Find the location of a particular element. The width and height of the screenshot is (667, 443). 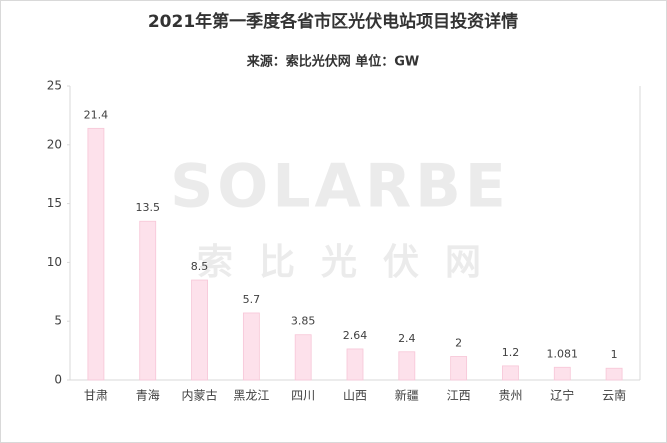

x-tick-label: 黑龙江 is located at coordinates (251, 396).